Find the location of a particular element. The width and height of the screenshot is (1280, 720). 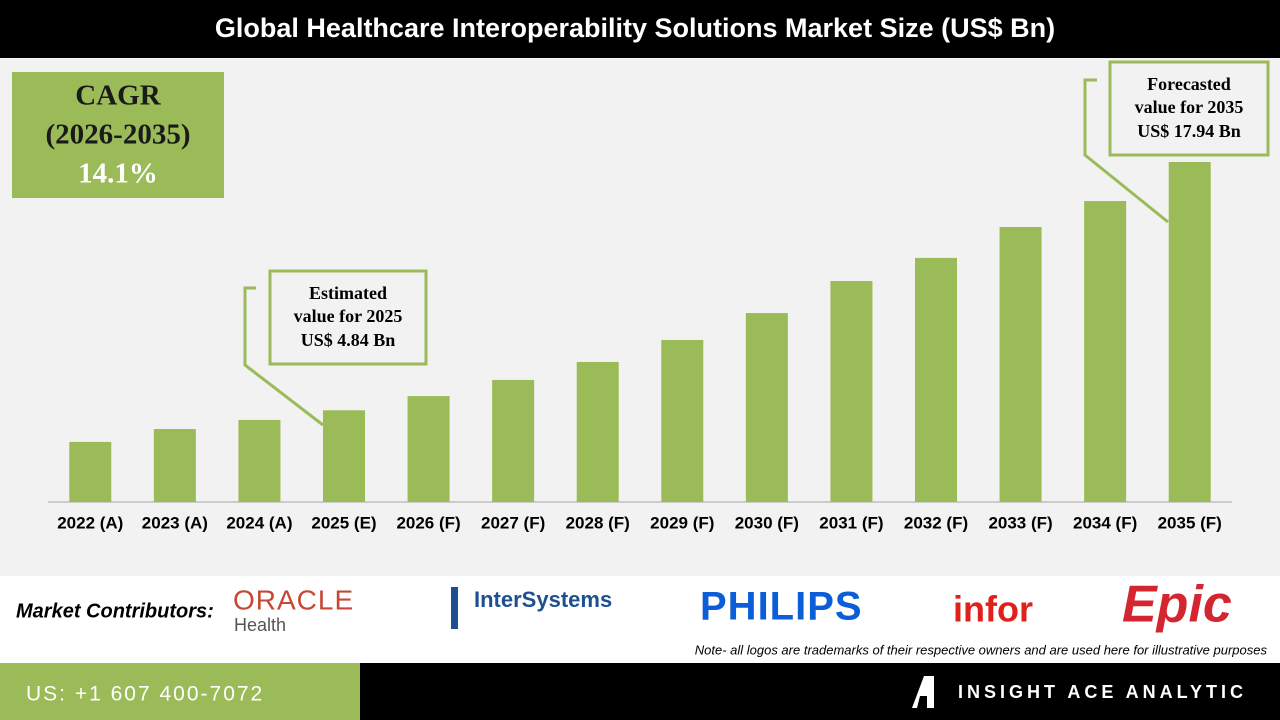

x-tick-label: 2024 (A) is located at coordinates (259, 522).